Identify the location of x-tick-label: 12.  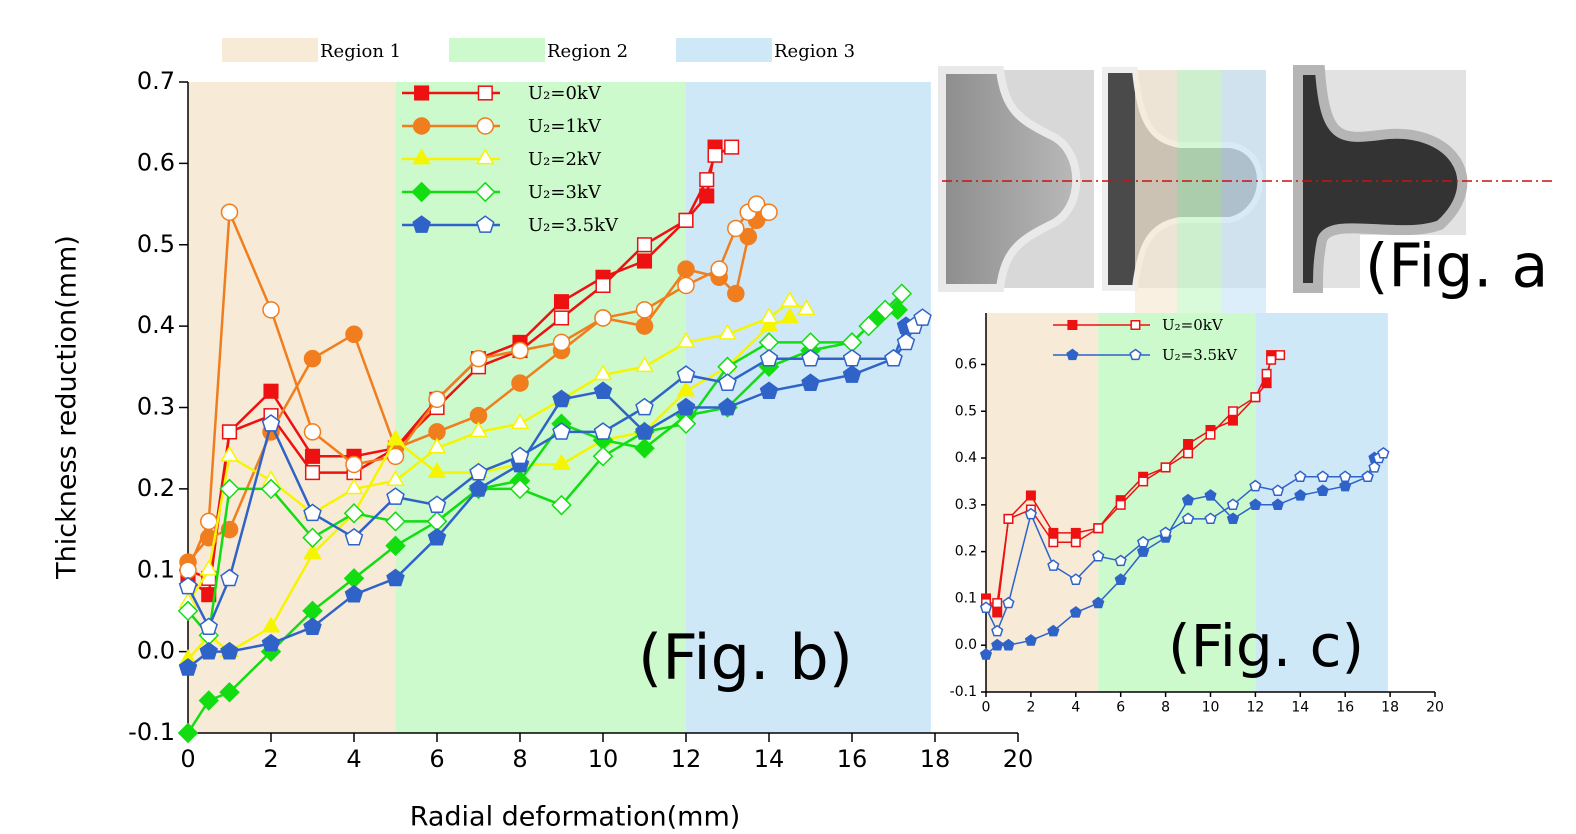
(686, 759).